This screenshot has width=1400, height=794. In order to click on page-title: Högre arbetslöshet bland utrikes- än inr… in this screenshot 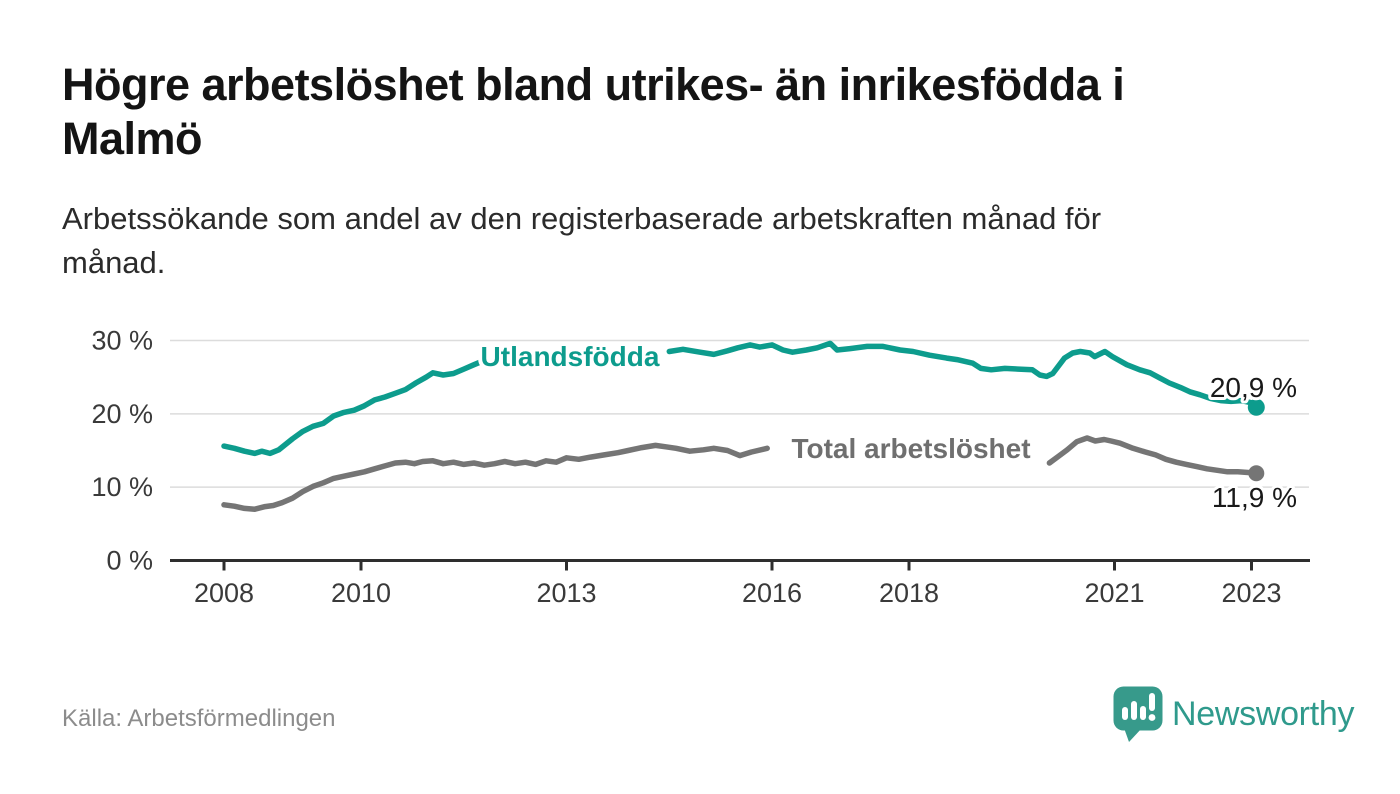, I will do `click(707, 112)`.